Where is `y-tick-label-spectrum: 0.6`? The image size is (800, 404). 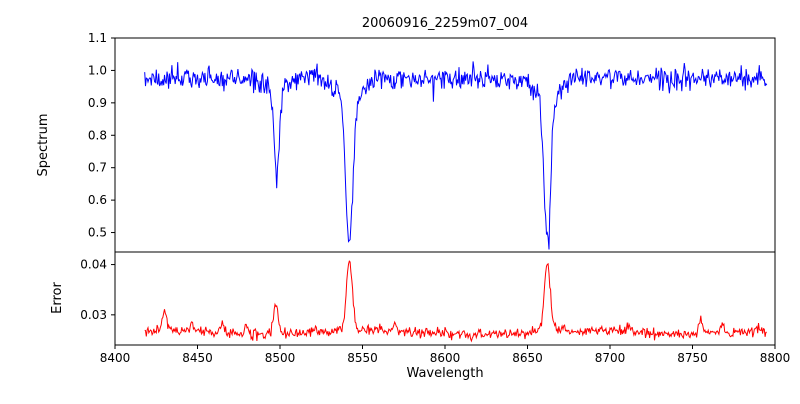
y-tick-label-spectrum: 0.6 is located at coordinates (97, 200).